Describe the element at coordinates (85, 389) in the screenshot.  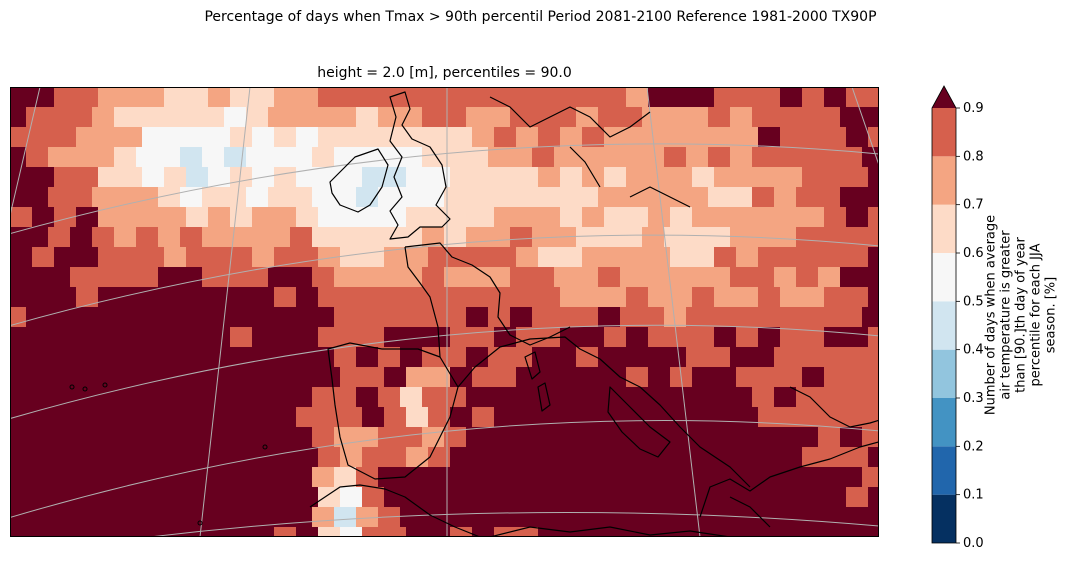
I see `island` at that location.